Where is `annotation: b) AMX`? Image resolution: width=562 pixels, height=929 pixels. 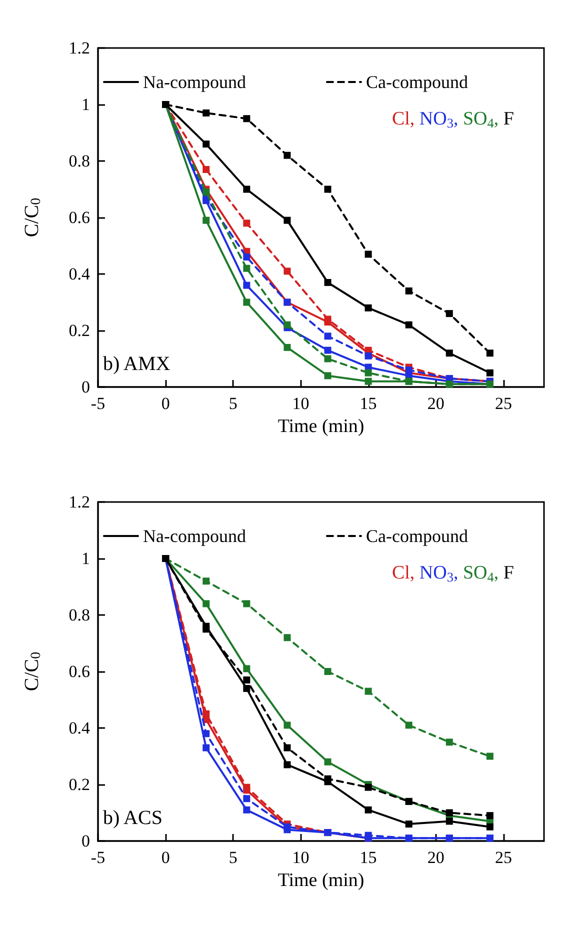 annotation: b) AMX is located at coordinates (137, 364).